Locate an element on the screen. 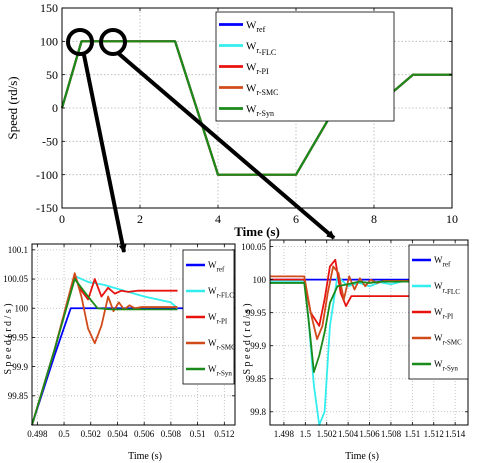 Image resolution: width=480 pixels, height=463 pixels. main-legend-label-ref: Wref is located at coordinates (256, 26).